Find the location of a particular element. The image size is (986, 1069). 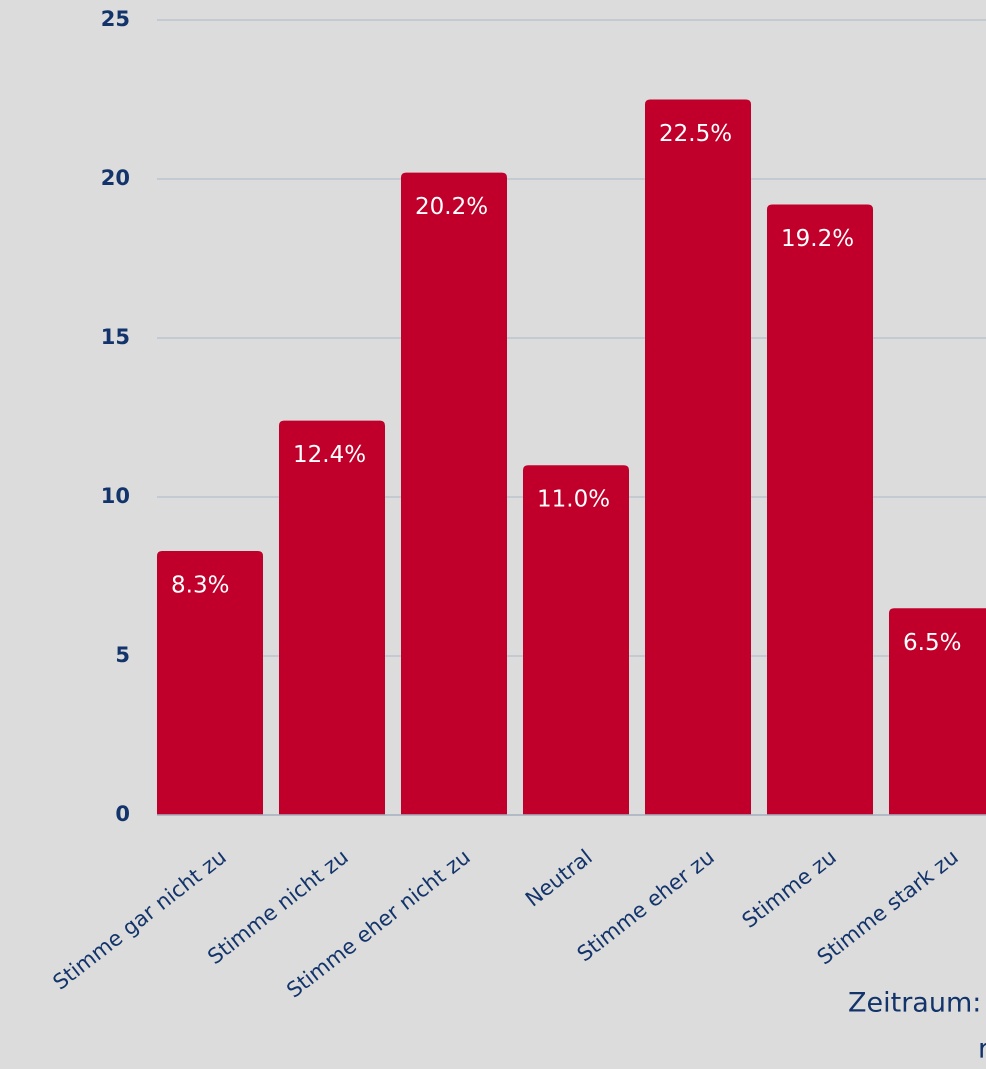

x-tick-label: Neutral is located at coordinates (559, 878).